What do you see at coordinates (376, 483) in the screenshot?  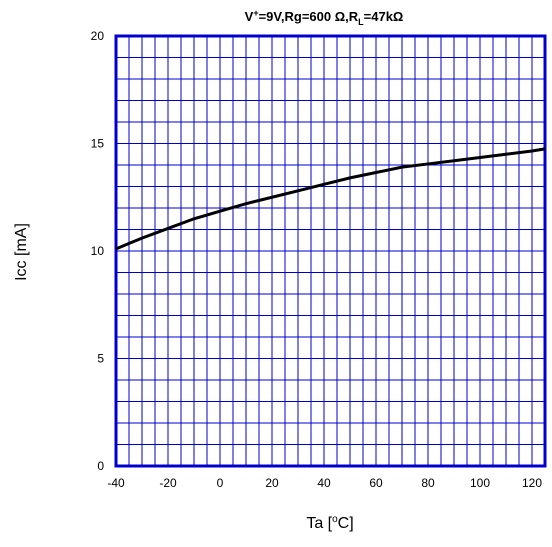 I see `x-tick-label: 60` at bounding box center [376, 483].